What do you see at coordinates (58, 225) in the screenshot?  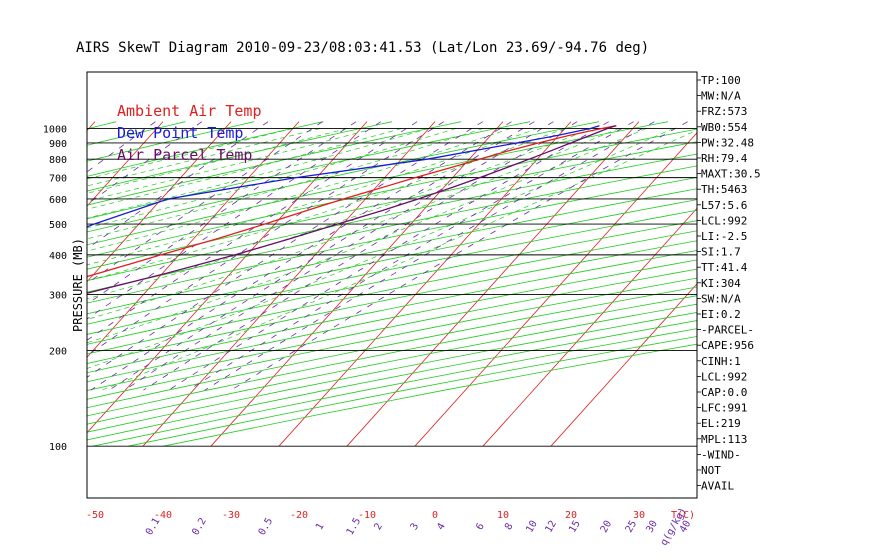 I see `pressure-tick-label: 500` at bounding box center [58, 225].